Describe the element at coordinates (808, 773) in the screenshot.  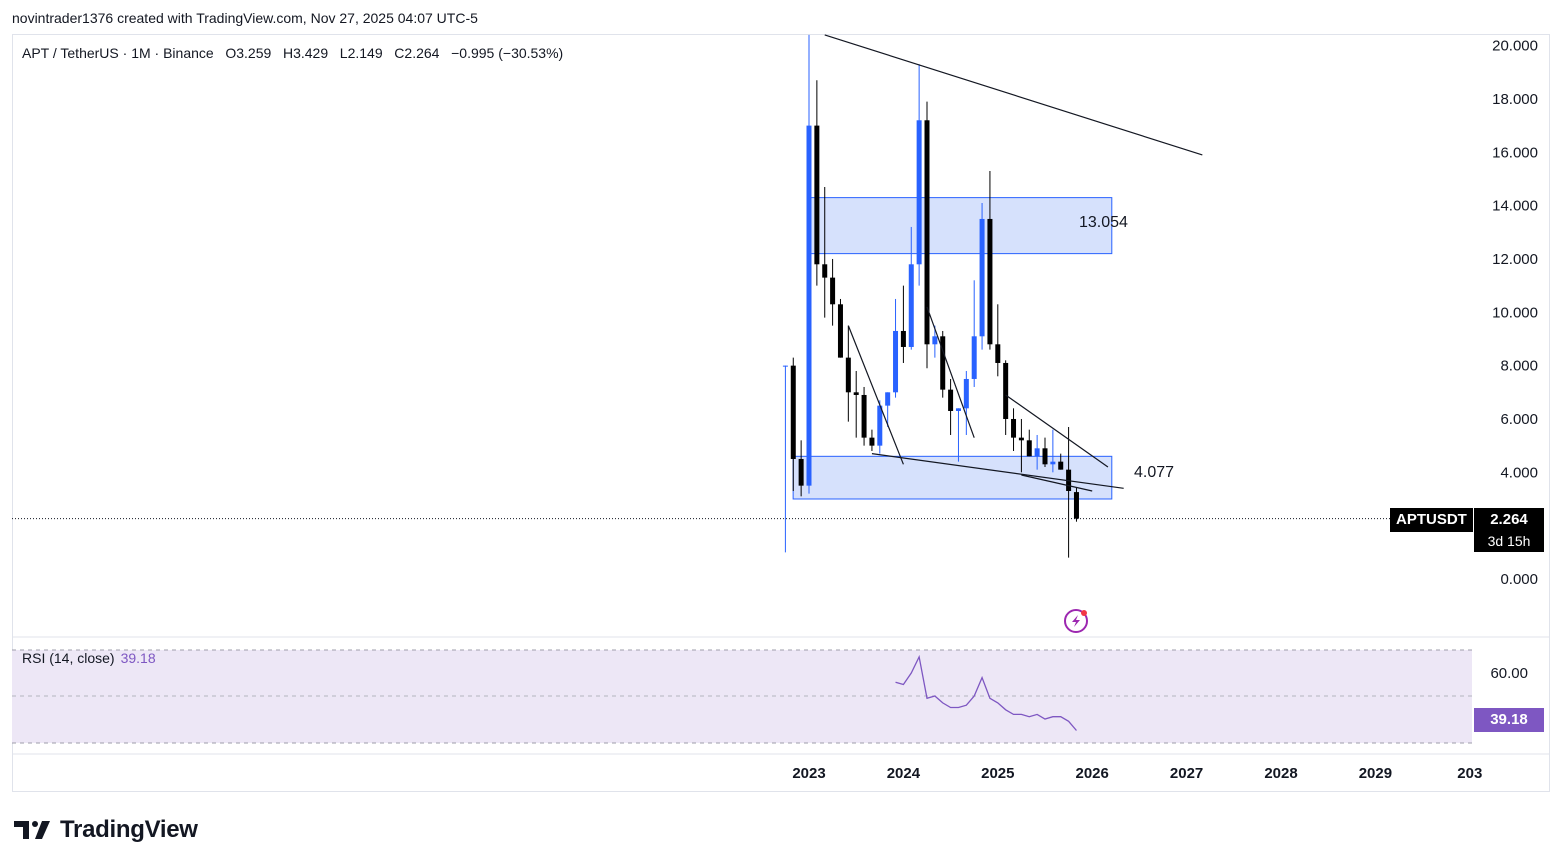
I see `time-tick-label: 2023` at that location.